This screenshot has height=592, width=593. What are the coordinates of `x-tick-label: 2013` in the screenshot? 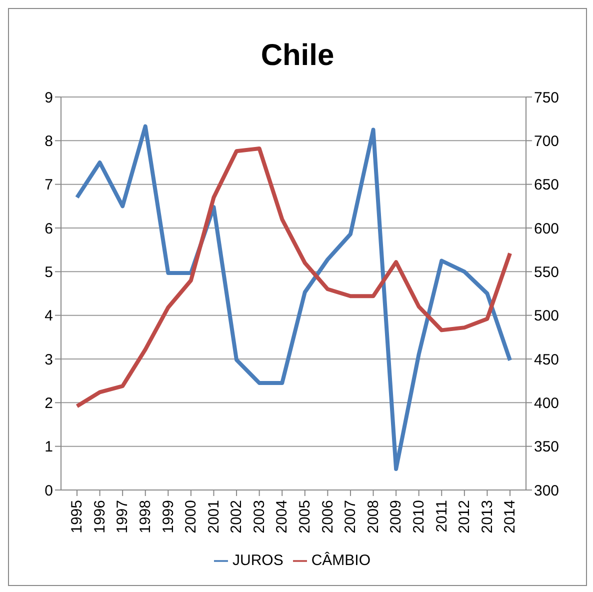 It's located at (487, 517).